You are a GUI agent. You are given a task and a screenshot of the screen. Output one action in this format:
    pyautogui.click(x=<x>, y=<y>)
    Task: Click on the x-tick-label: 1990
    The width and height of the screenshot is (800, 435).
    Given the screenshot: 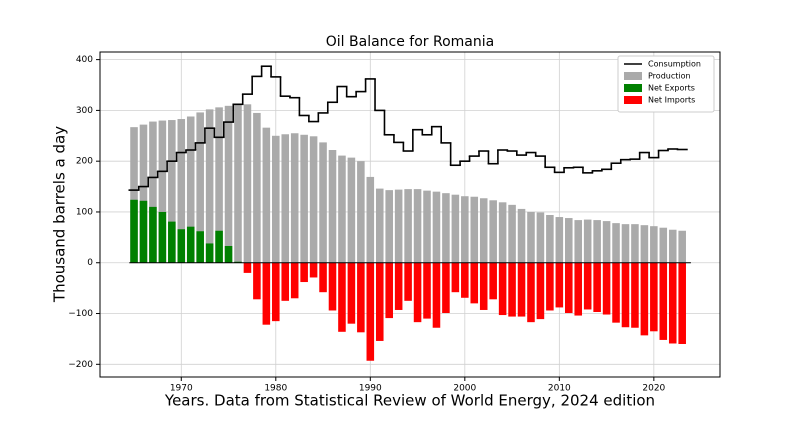 What is the action you would take?
    pyautogui.click(x=370, y=389)
    